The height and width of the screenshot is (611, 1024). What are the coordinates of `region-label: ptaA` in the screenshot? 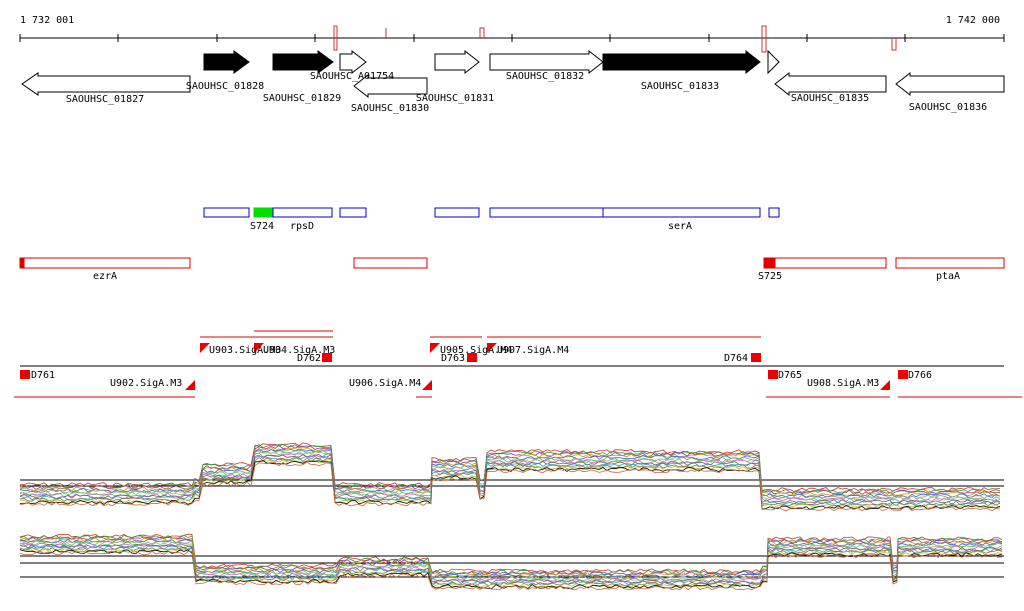 It's located at (948, 276).